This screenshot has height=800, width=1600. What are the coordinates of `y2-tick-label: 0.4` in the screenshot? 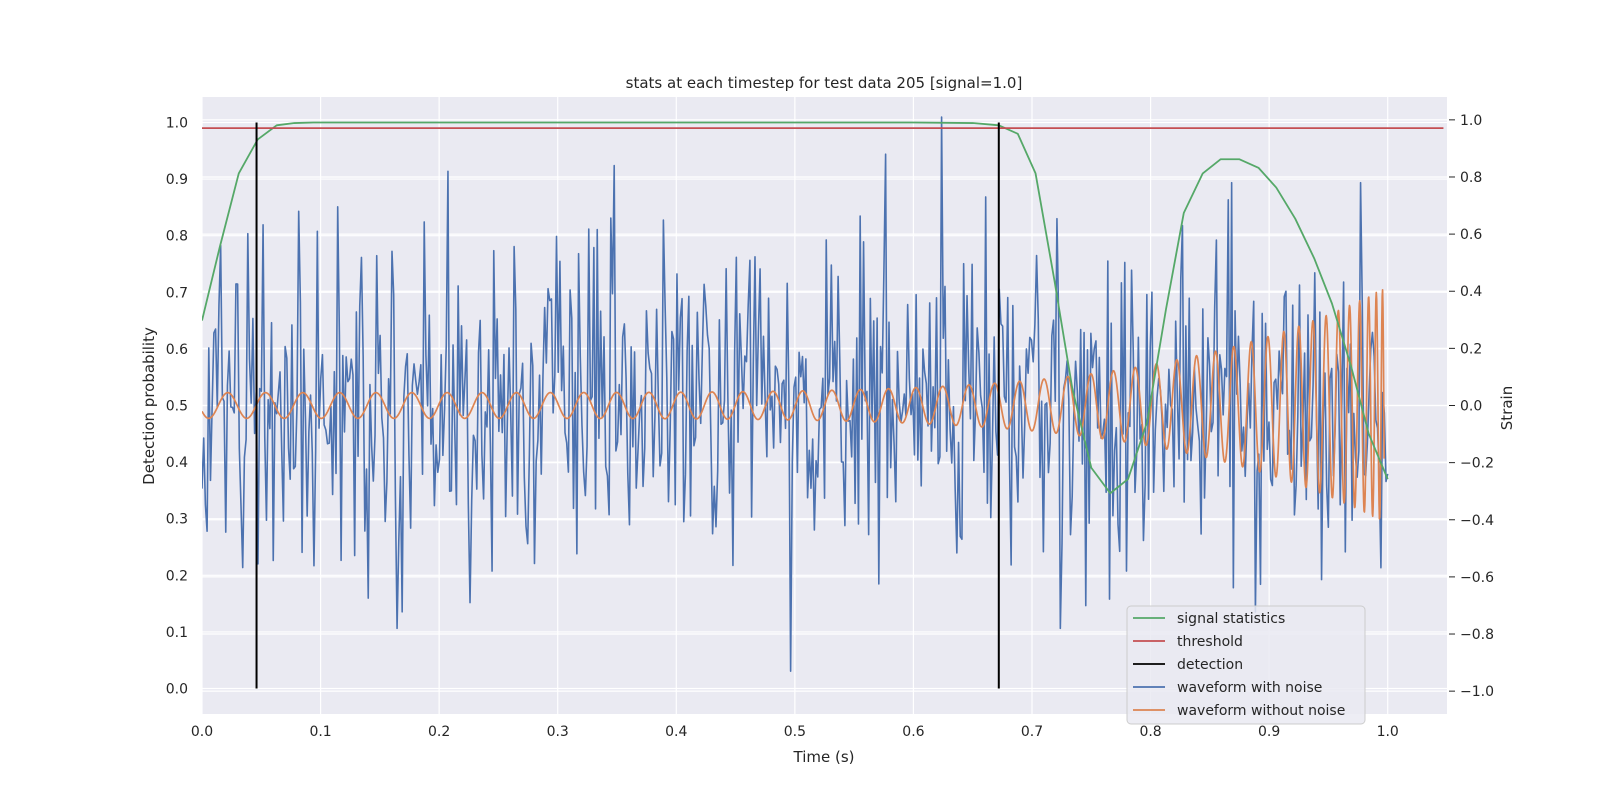 It's located at (1471, 292).